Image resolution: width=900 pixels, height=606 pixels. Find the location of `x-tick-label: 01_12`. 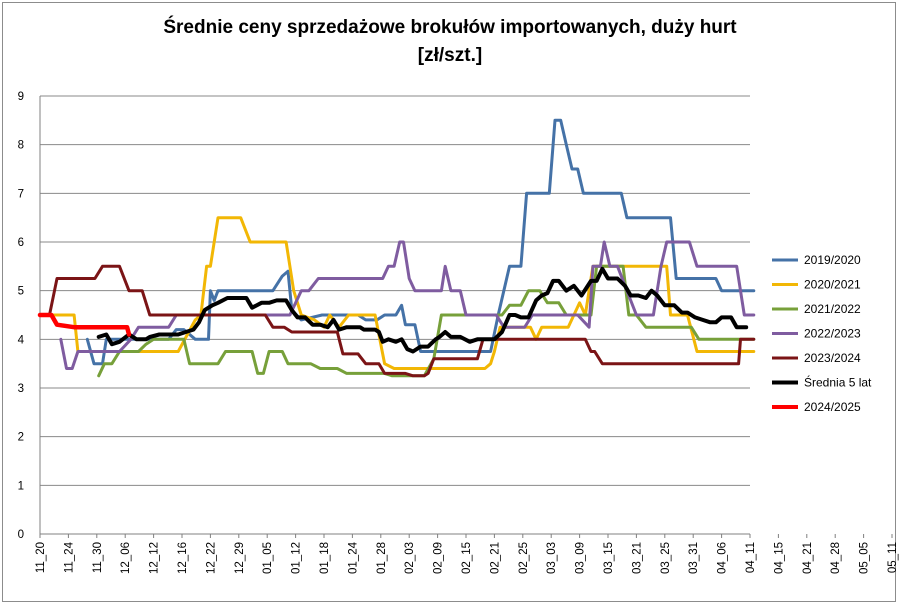

x-tick-label: 01_12 is located at coordinates (297, 558).